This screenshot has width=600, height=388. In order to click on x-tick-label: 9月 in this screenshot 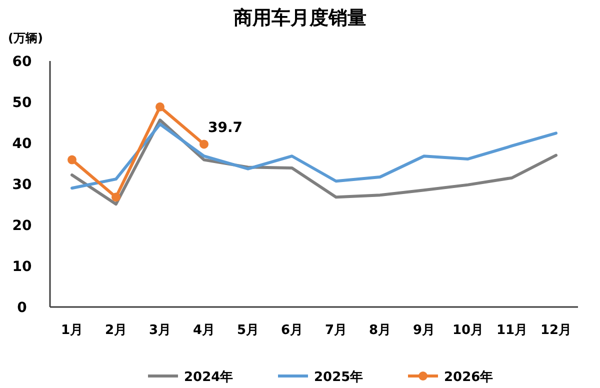, I will do `click(424, 330)`.